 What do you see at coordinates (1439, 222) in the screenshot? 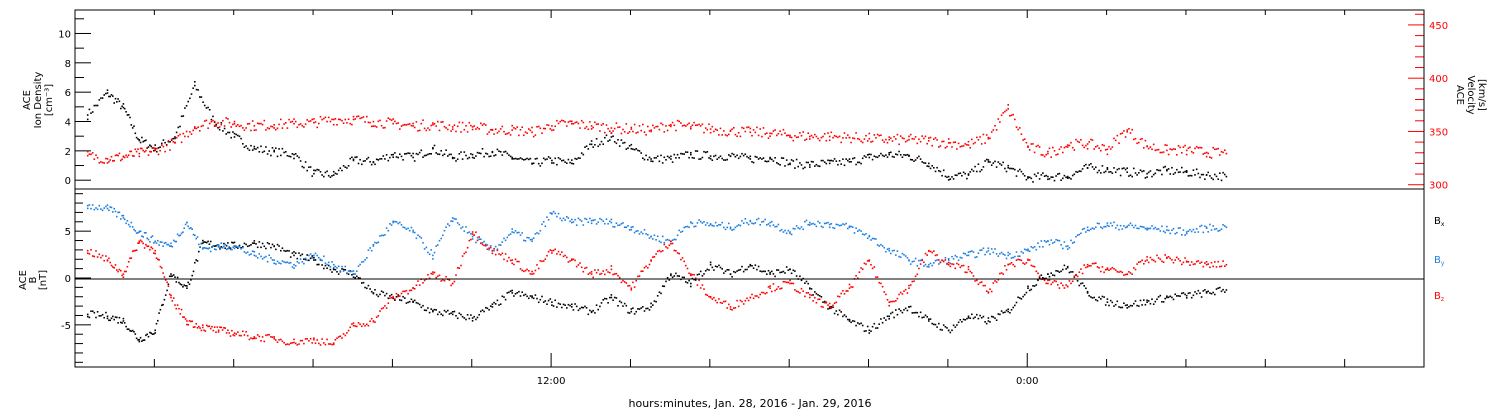
I see `legend-bx: Bx` at bounding box center [1439, 222].